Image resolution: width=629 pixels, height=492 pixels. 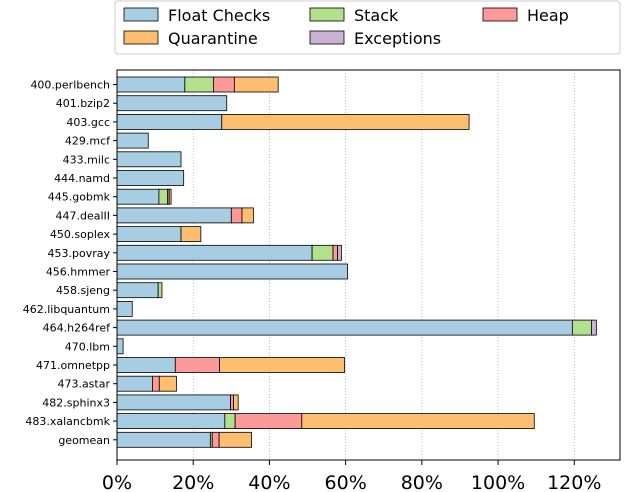 What do you see at coordinates (76, 402) in the screenshot?
I see `y-tick-label-482-sphinx3: 482.sphinx3` at bounding box center [76, 402].